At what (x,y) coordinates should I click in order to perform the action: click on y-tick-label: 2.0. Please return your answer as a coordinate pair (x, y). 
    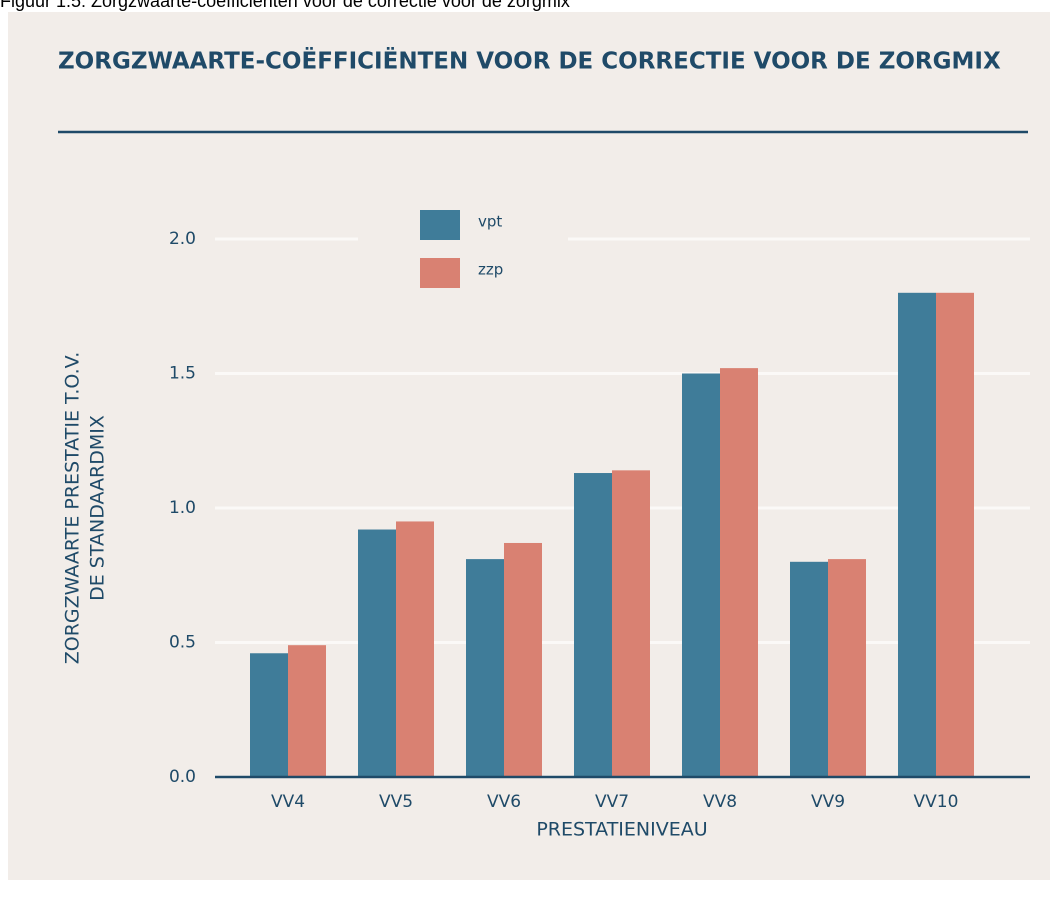
    Looking at the image, I should click on (182, 239).